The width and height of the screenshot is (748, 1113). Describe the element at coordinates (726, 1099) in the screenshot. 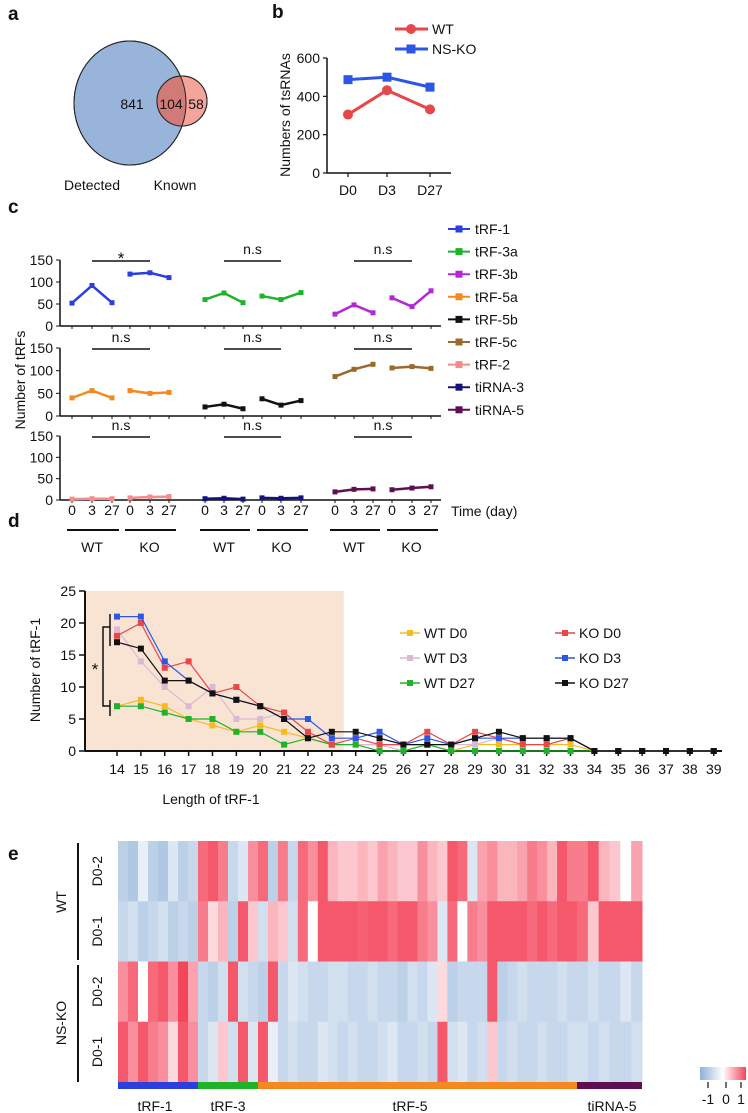

I see `color-scale-label: 0` at that location.